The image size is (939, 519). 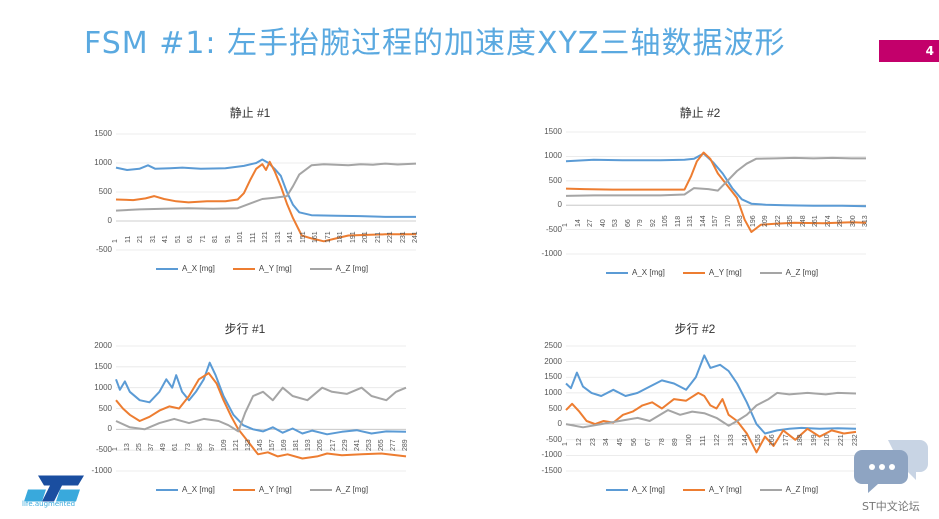 I want to click on x-tick-label: 235, so click(x=790, y=221).